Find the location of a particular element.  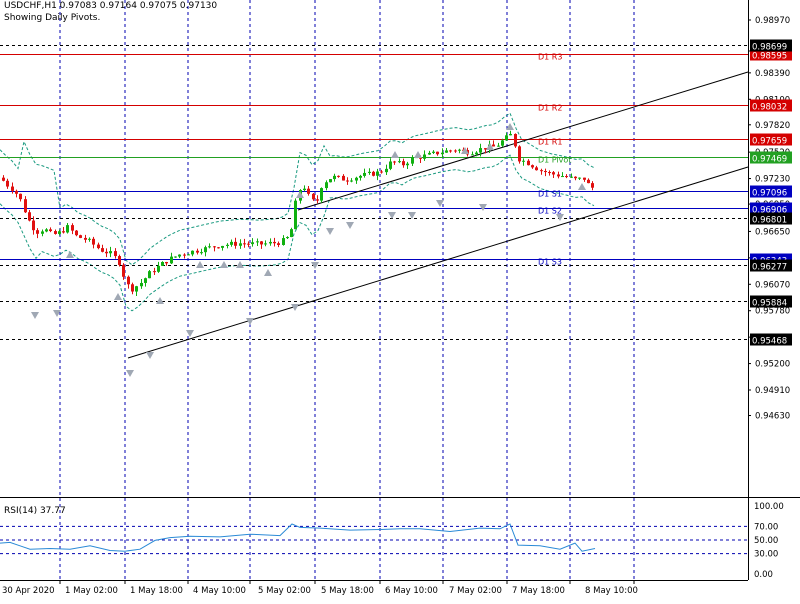

pivot-tag-3: 0.97469 is located at coordinates (769, 160).